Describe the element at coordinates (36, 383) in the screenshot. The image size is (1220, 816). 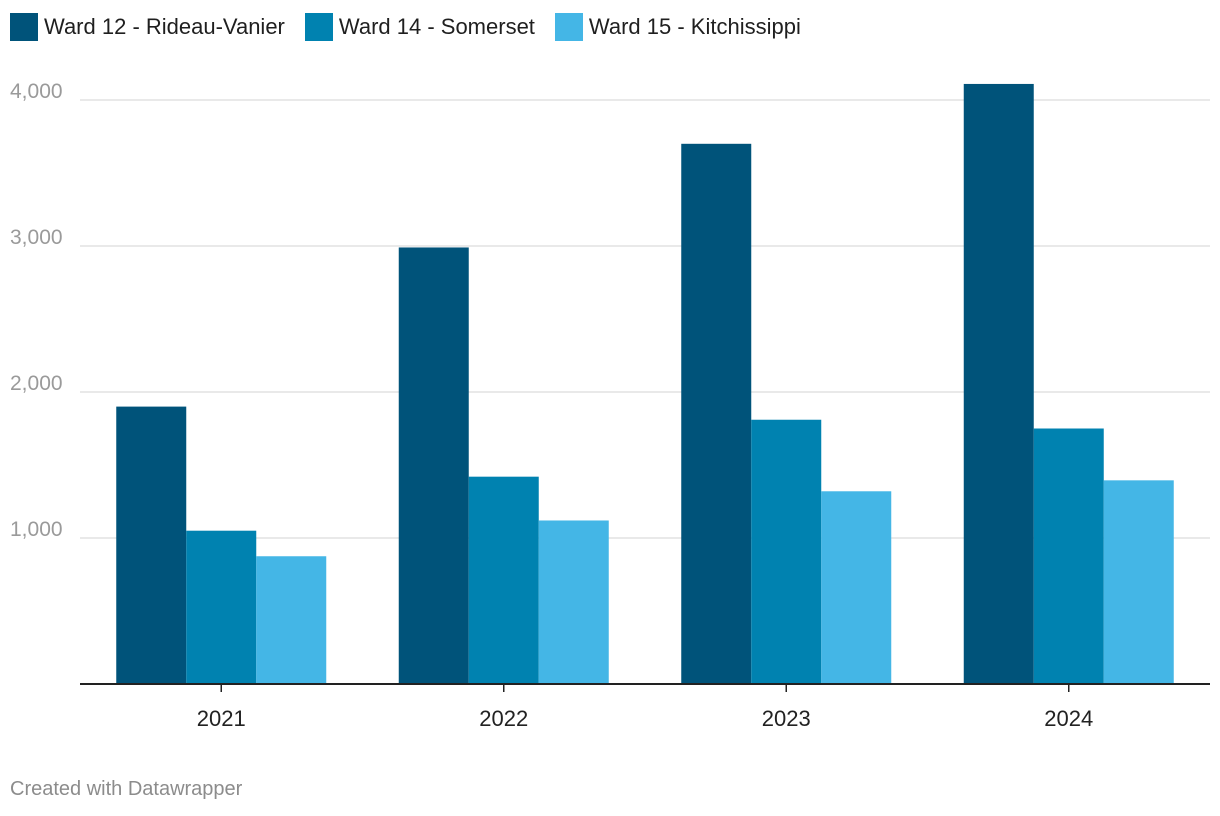
I see `y-tick-label-2000: 2,000` at that location.